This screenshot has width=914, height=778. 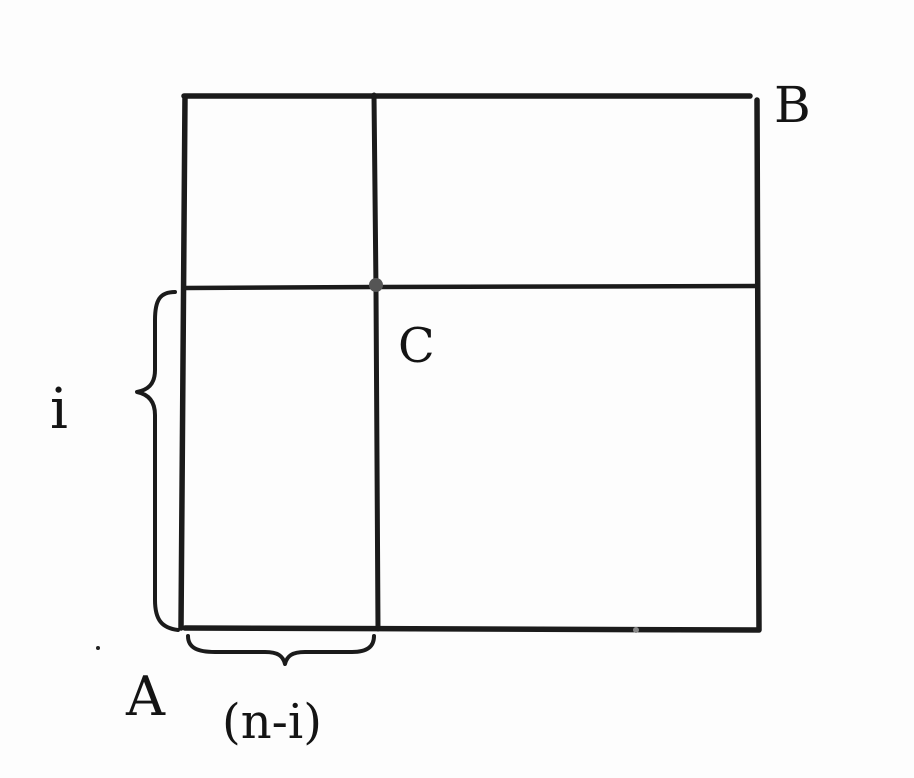 What do you see at coordinates (145, 696) in the screenshot?
I see `label-a: A` at bounding box center [145, 696].